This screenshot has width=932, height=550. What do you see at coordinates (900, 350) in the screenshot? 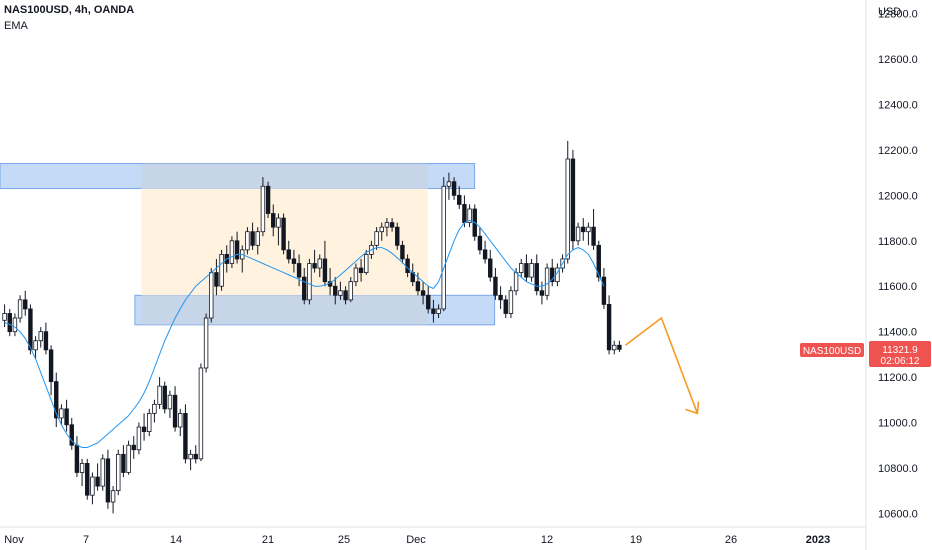
I see `last-price-text: 11321.9` at bounding box center [900, 350].